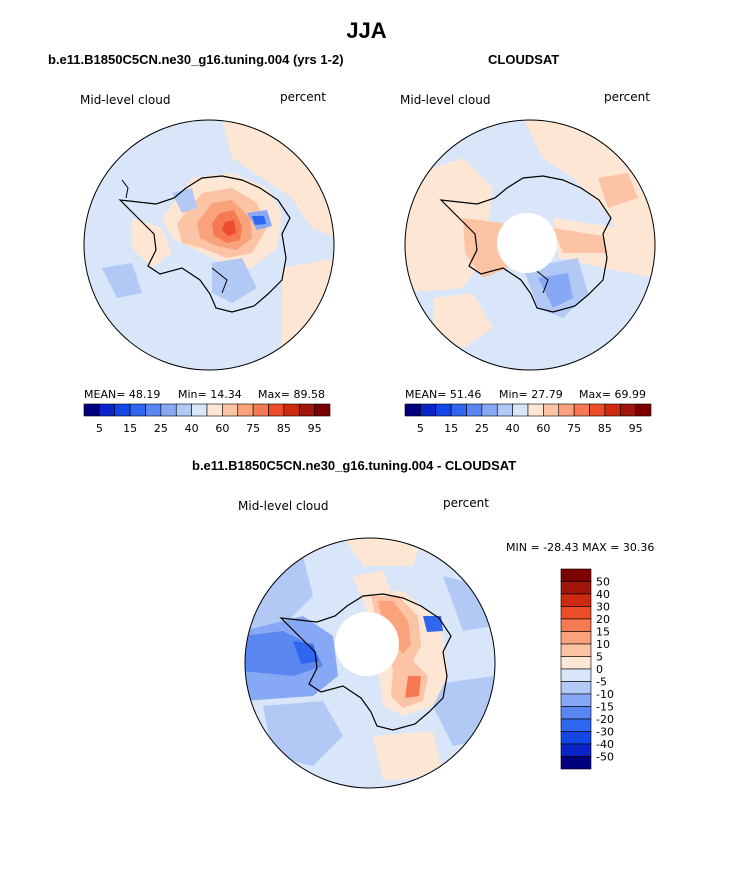 The width and height of the screenshot is (733, 875). I want to click on model-colorbar: 5 15 25 40 60 75 85 95, so click(207, 419).